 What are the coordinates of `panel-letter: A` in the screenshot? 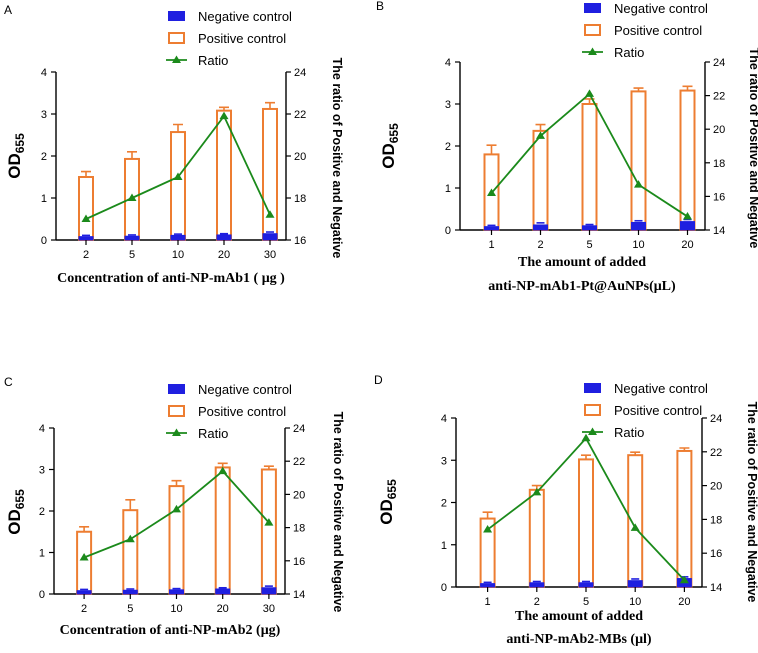 It's located at (8, 10).